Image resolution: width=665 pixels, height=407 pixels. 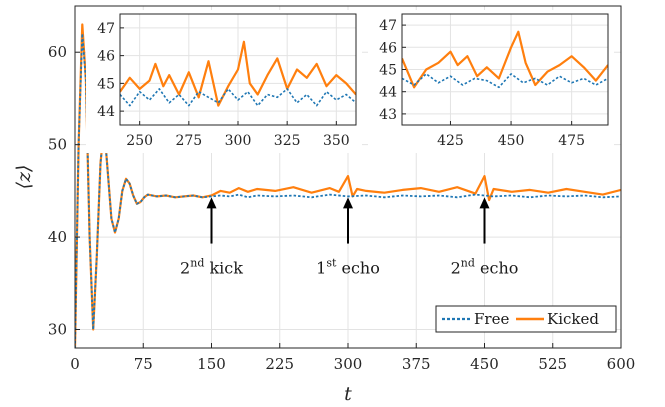 I want to click on inset-x-tick-label: 425, so click(x=450, y=141).